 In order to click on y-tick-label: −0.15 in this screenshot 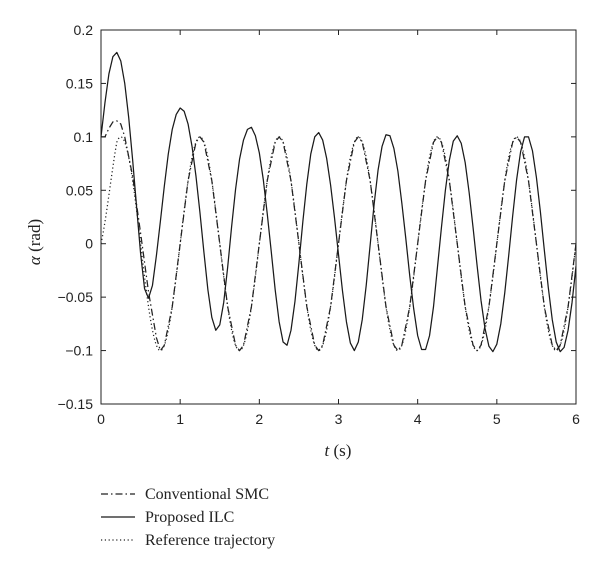, I will do `click(76, 404)`.